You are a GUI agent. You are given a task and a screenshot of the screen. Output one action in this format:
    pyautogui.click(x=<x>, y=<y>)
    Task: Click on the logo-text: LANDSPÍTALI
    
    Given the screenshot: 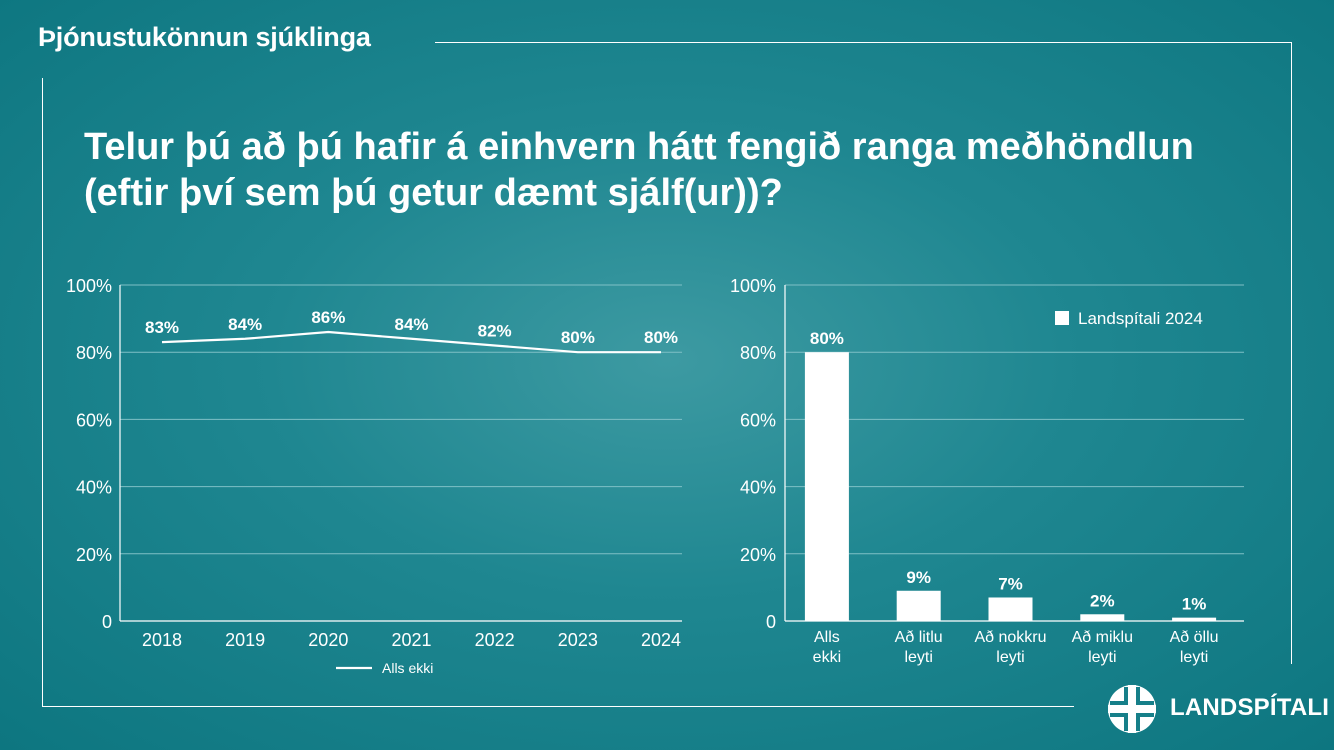 What is the action you would take?
    pyautogui.click(x=1250, y=707)
    